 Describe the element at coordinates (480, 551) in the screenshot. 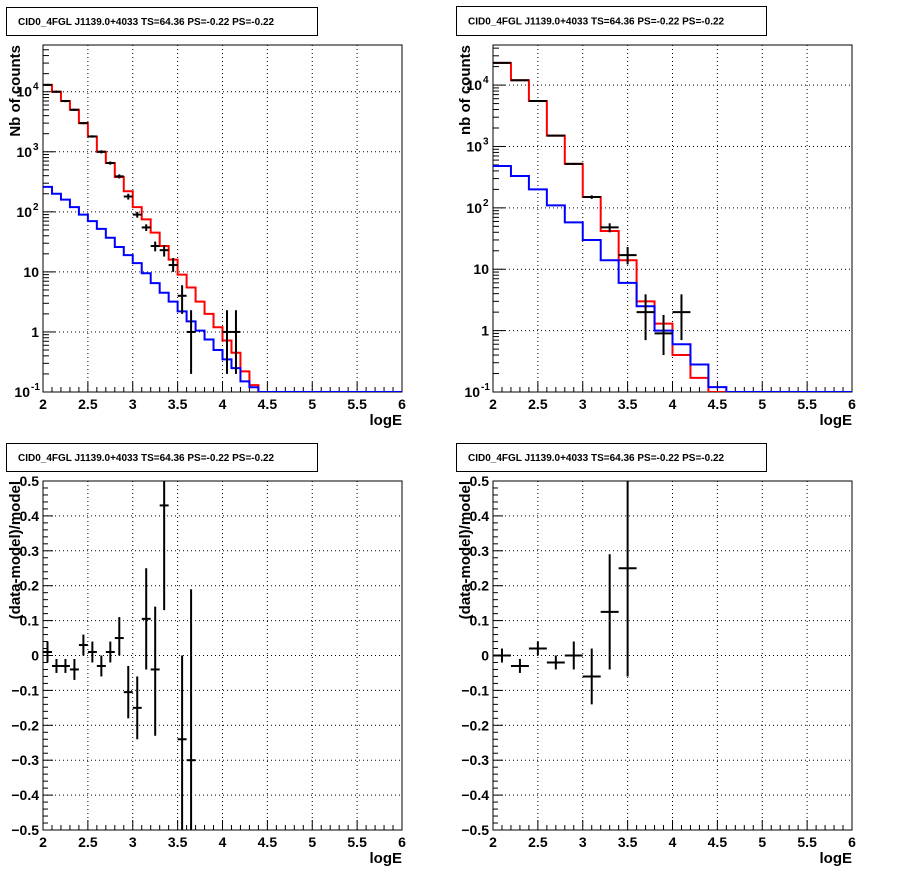

I see `y-tick-label: 0.3` at that location.